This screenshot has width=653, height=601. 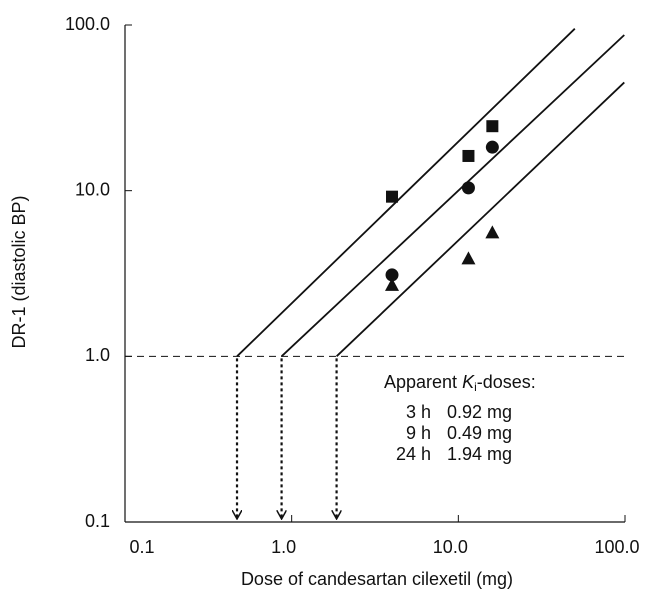 I want to click on x-tick-label: 100.0, so click(x=616, y=547).